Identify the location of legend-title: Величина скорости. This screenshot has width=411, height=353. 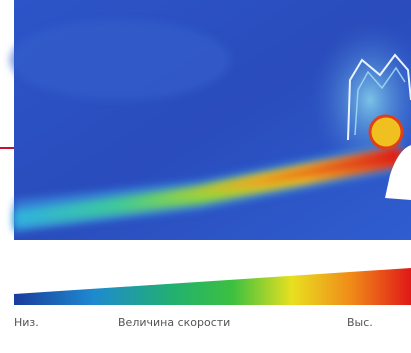
(174, 322).